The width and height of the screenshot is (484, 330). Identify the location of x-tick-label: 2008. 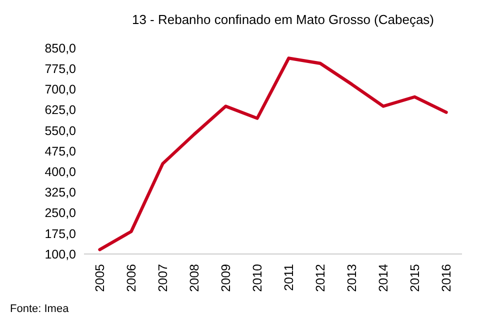
(194, 278).